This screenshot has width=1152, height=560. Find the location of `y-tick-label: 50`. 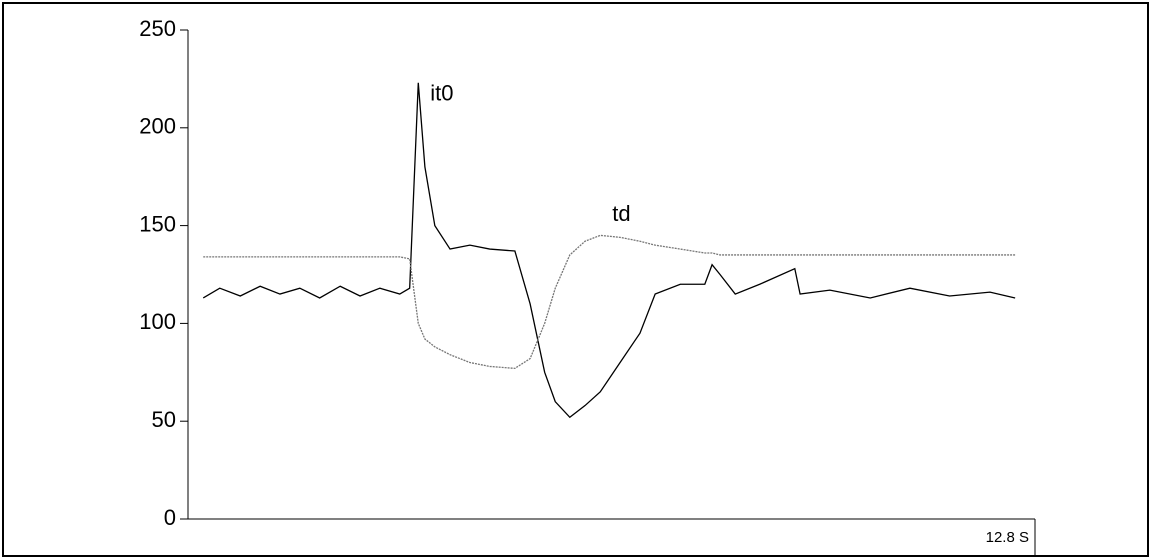

y-tick-label: 50 is located at coordinates (164, 419).